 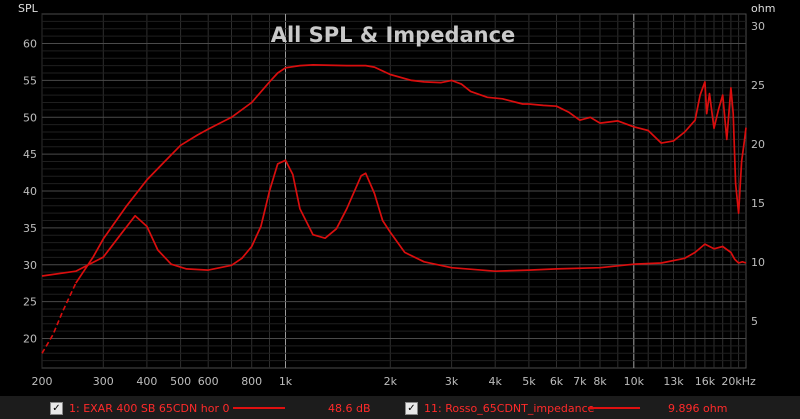 What do you see at coordinates (529, 381) in the screenshot?
I see `x-tick-label: 5k` at bounding box center [529, 381].